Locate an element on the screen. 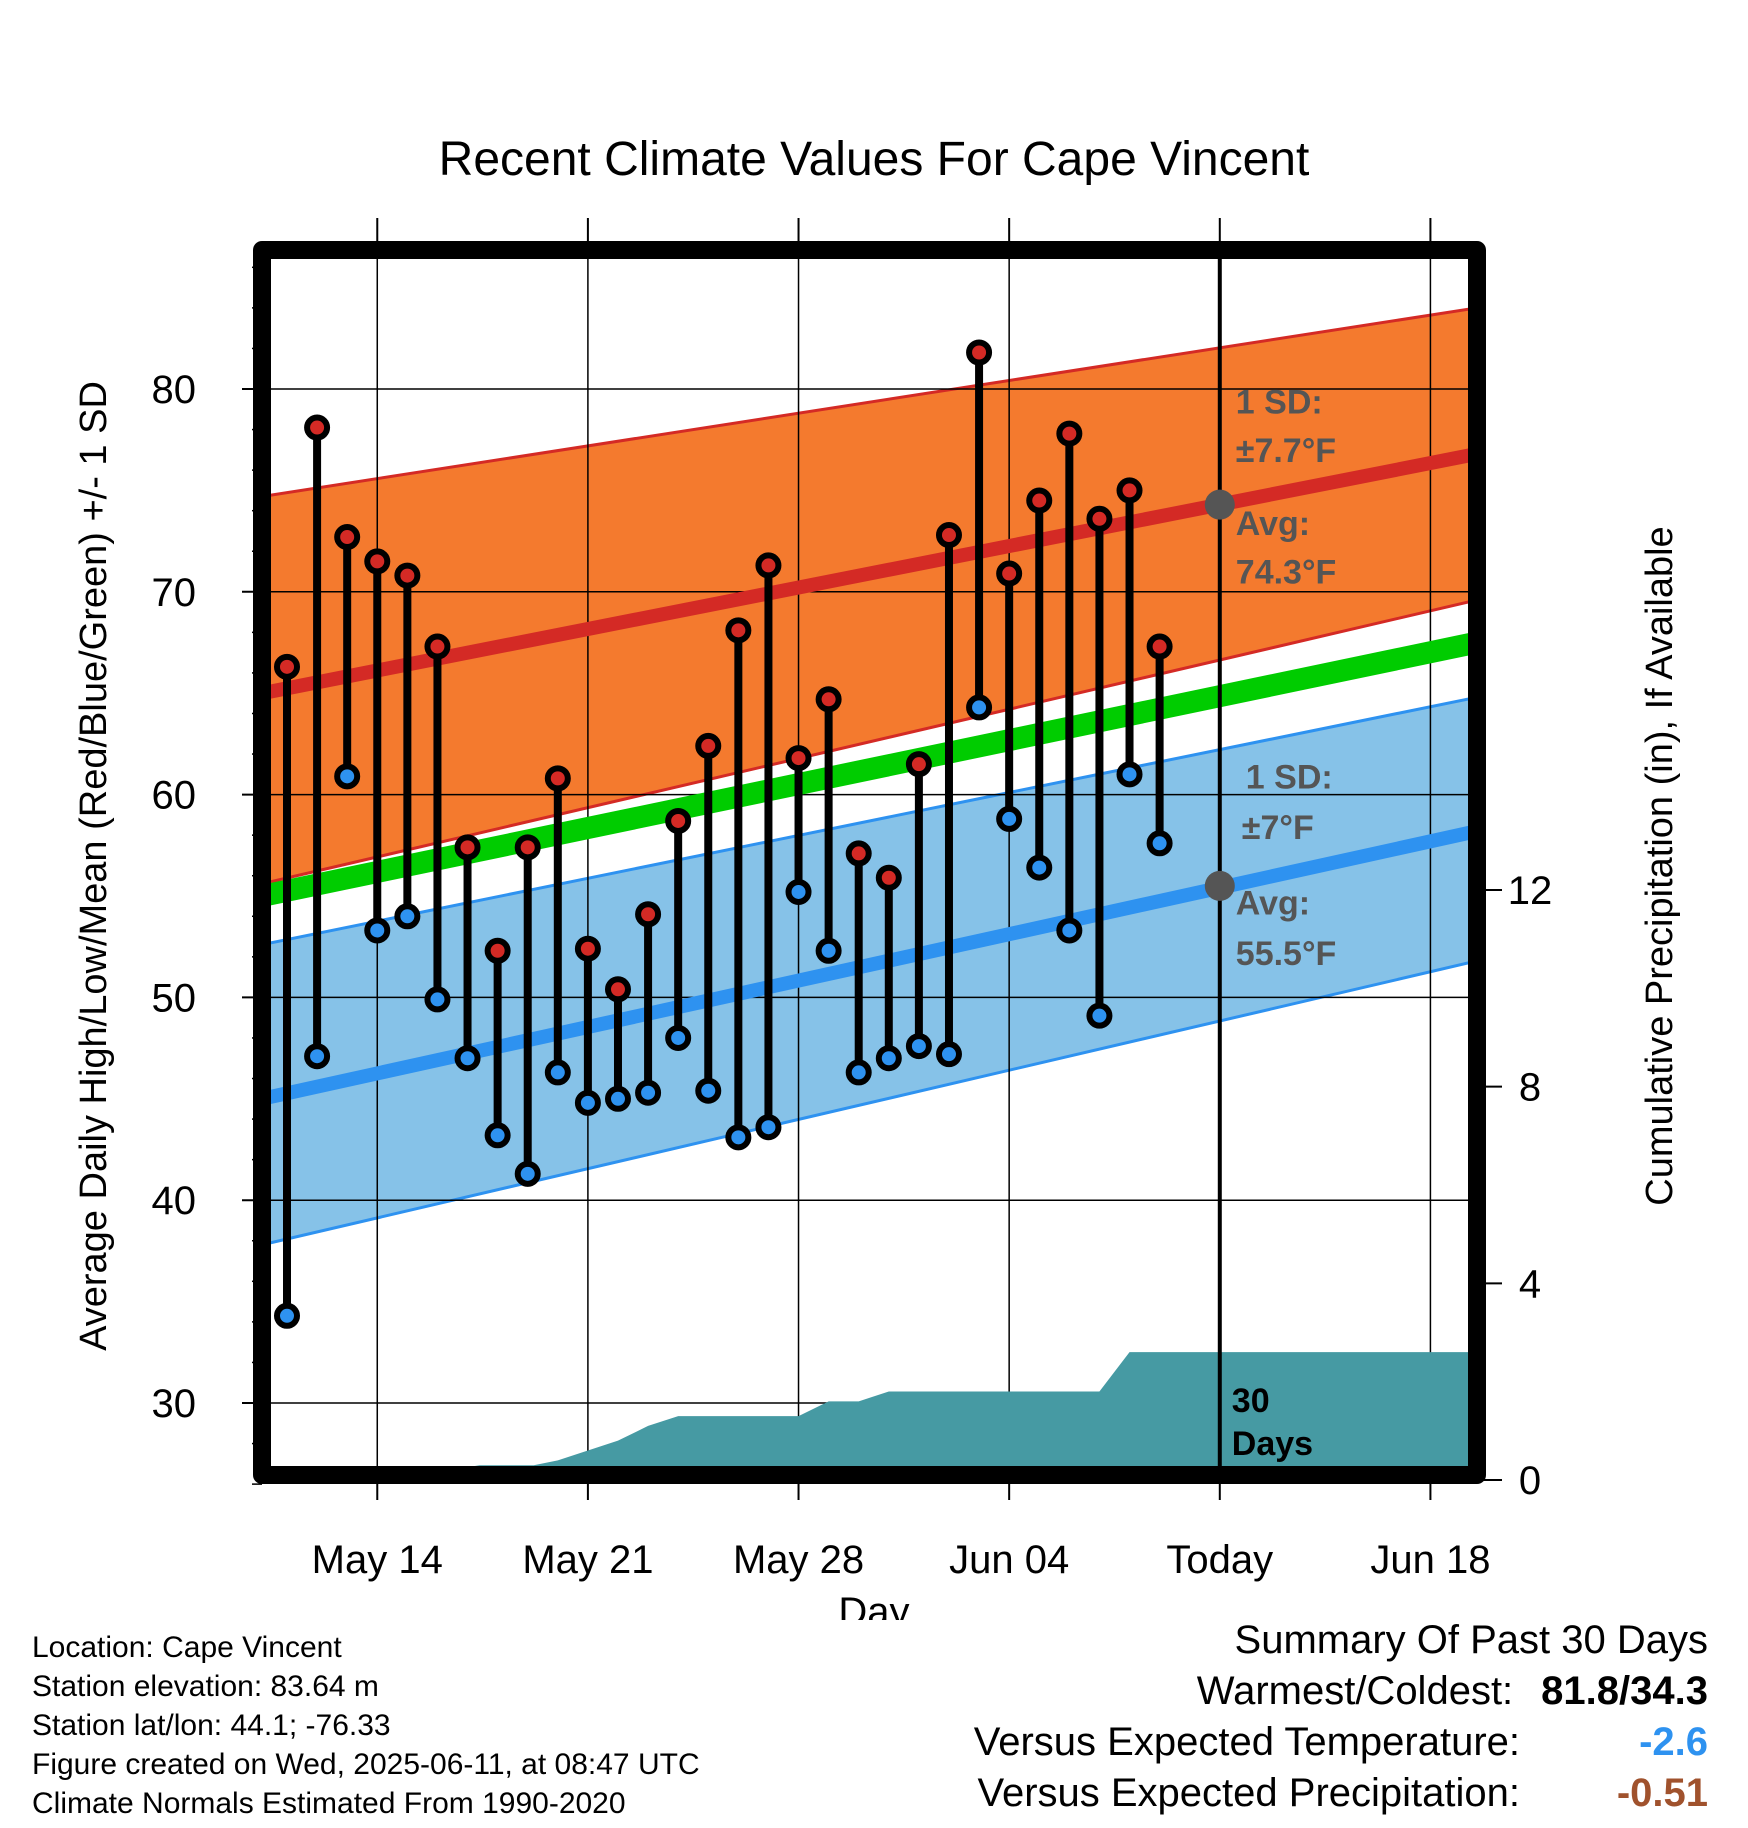 Image resolution: width=1748 pixels, height=1828 pixels. days-label-number: 30 is located at coordinates (1251, 1401).